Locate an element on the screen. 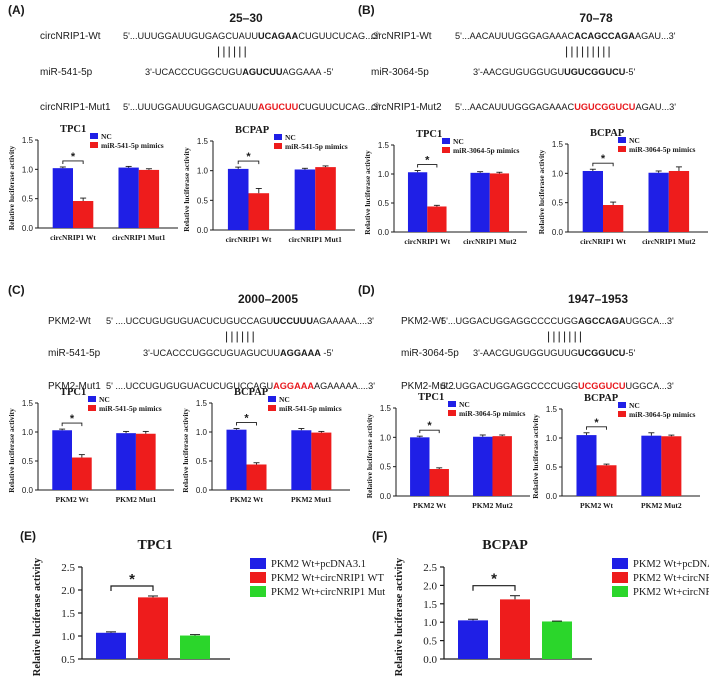  x-tick-label: PKM2 Mut1 is located at coordinates (136, 499).